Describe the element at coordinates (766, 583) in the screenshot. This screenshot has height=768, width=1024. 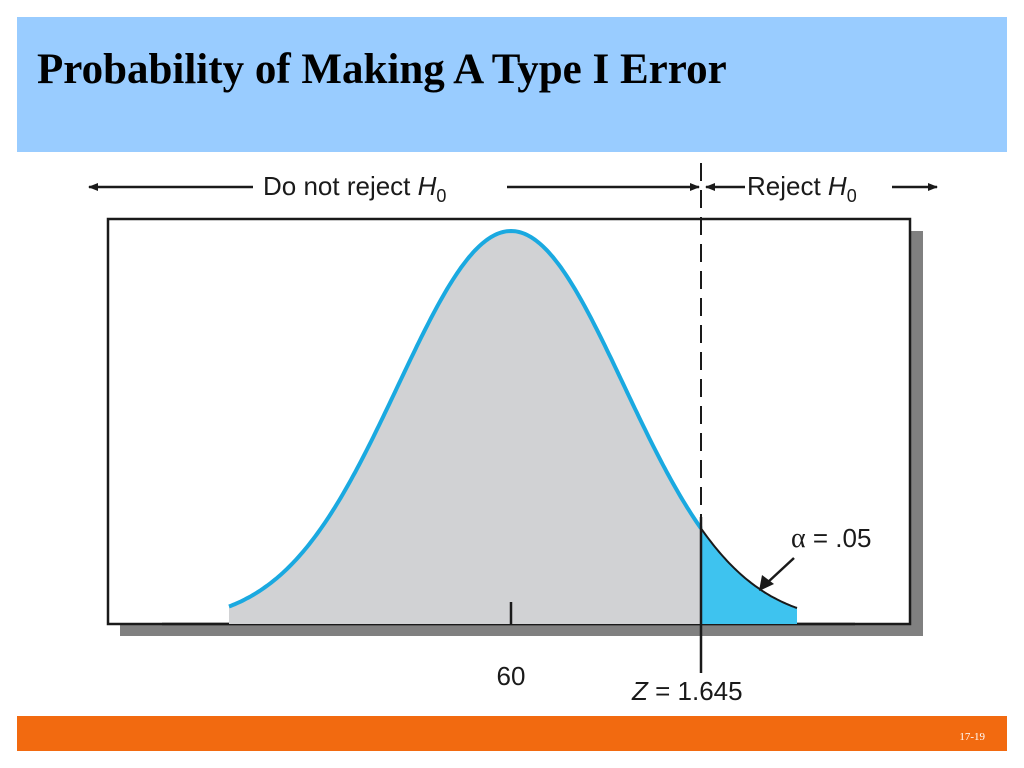
I see `alpha-pointer-head` at that location.